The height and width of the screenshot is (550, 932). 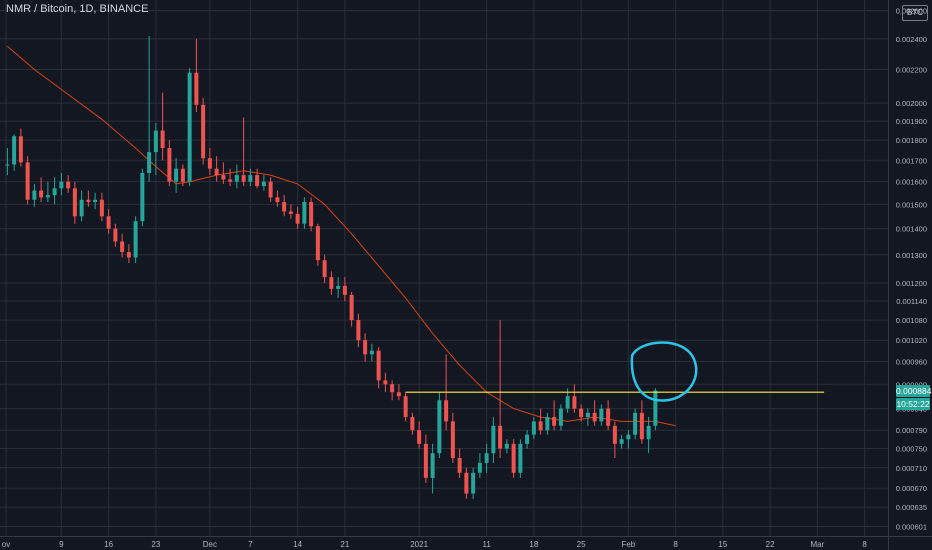 I want to click on x-tick-label: 25, so click(x=581, y=544).